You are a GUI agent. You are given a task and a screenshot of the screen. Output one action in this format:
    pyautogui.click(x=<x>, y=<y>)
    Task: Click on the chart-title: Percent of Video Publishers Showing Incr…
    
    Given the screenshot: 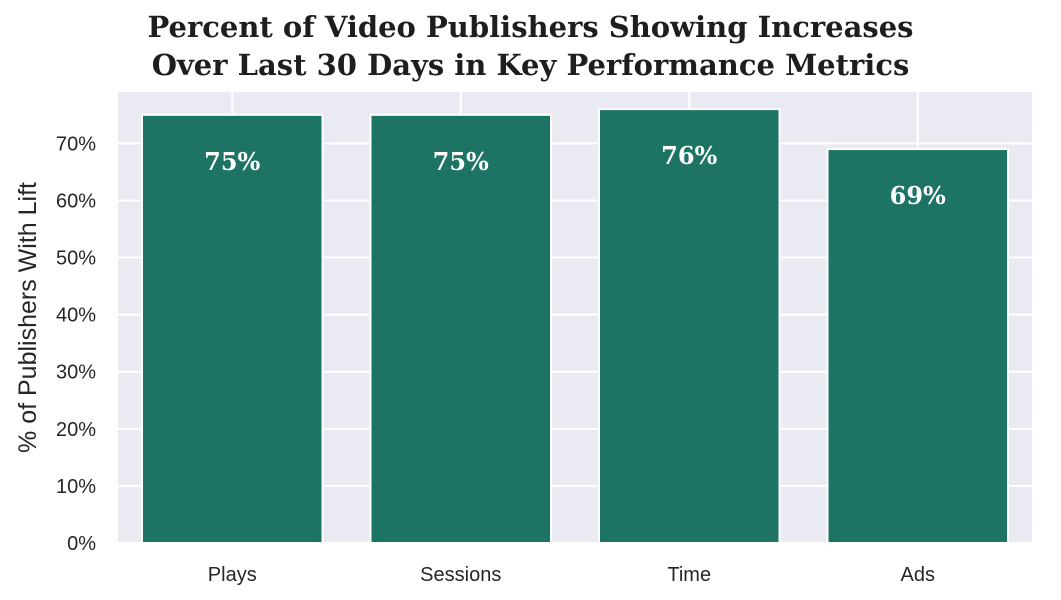 What is the action you would take?
    pyautogui.click(x=530, y=46)
    